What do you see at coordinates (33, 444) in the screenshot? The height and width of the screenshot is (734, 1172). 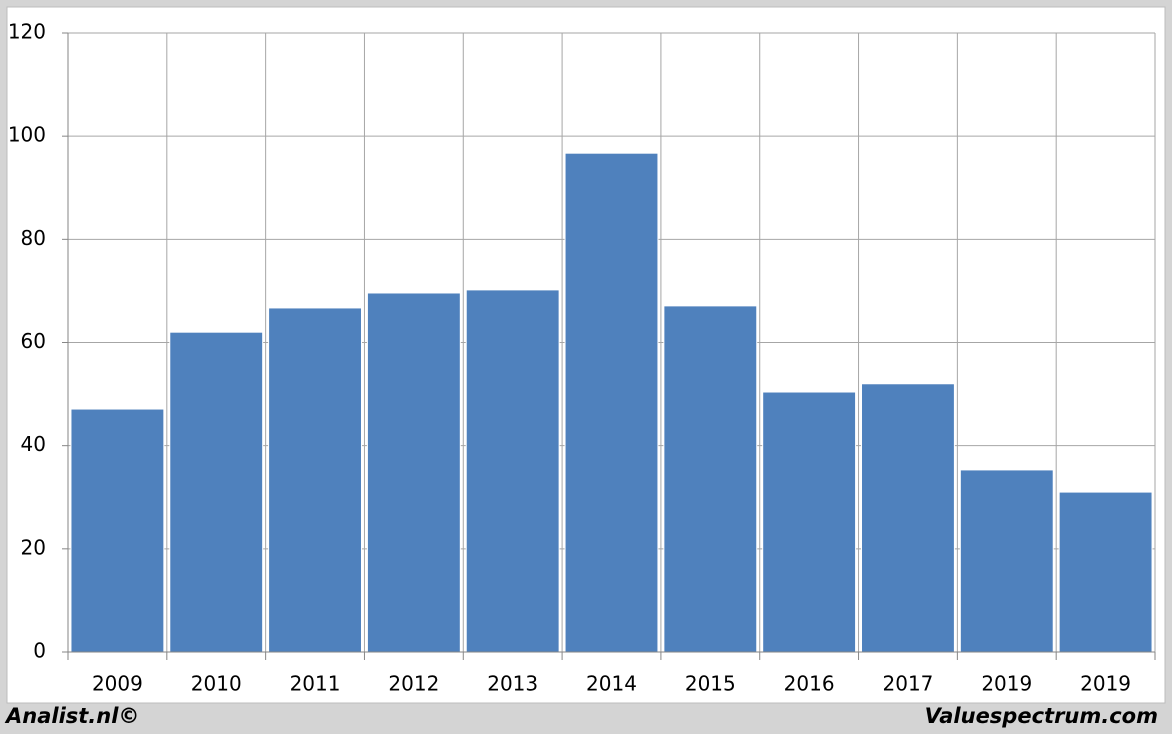 I see `y-tick-label: 40` at bounding box center [33, 444].